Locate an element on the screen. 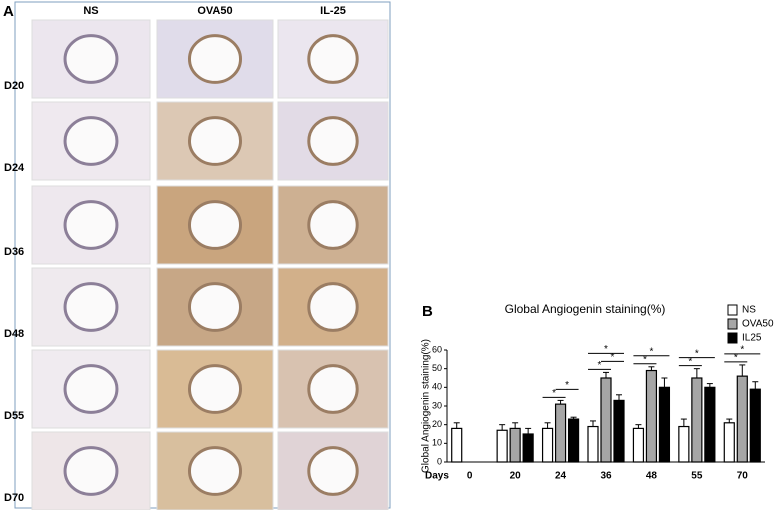  y-tick-label: 10 is located at coordinates (437, 443).